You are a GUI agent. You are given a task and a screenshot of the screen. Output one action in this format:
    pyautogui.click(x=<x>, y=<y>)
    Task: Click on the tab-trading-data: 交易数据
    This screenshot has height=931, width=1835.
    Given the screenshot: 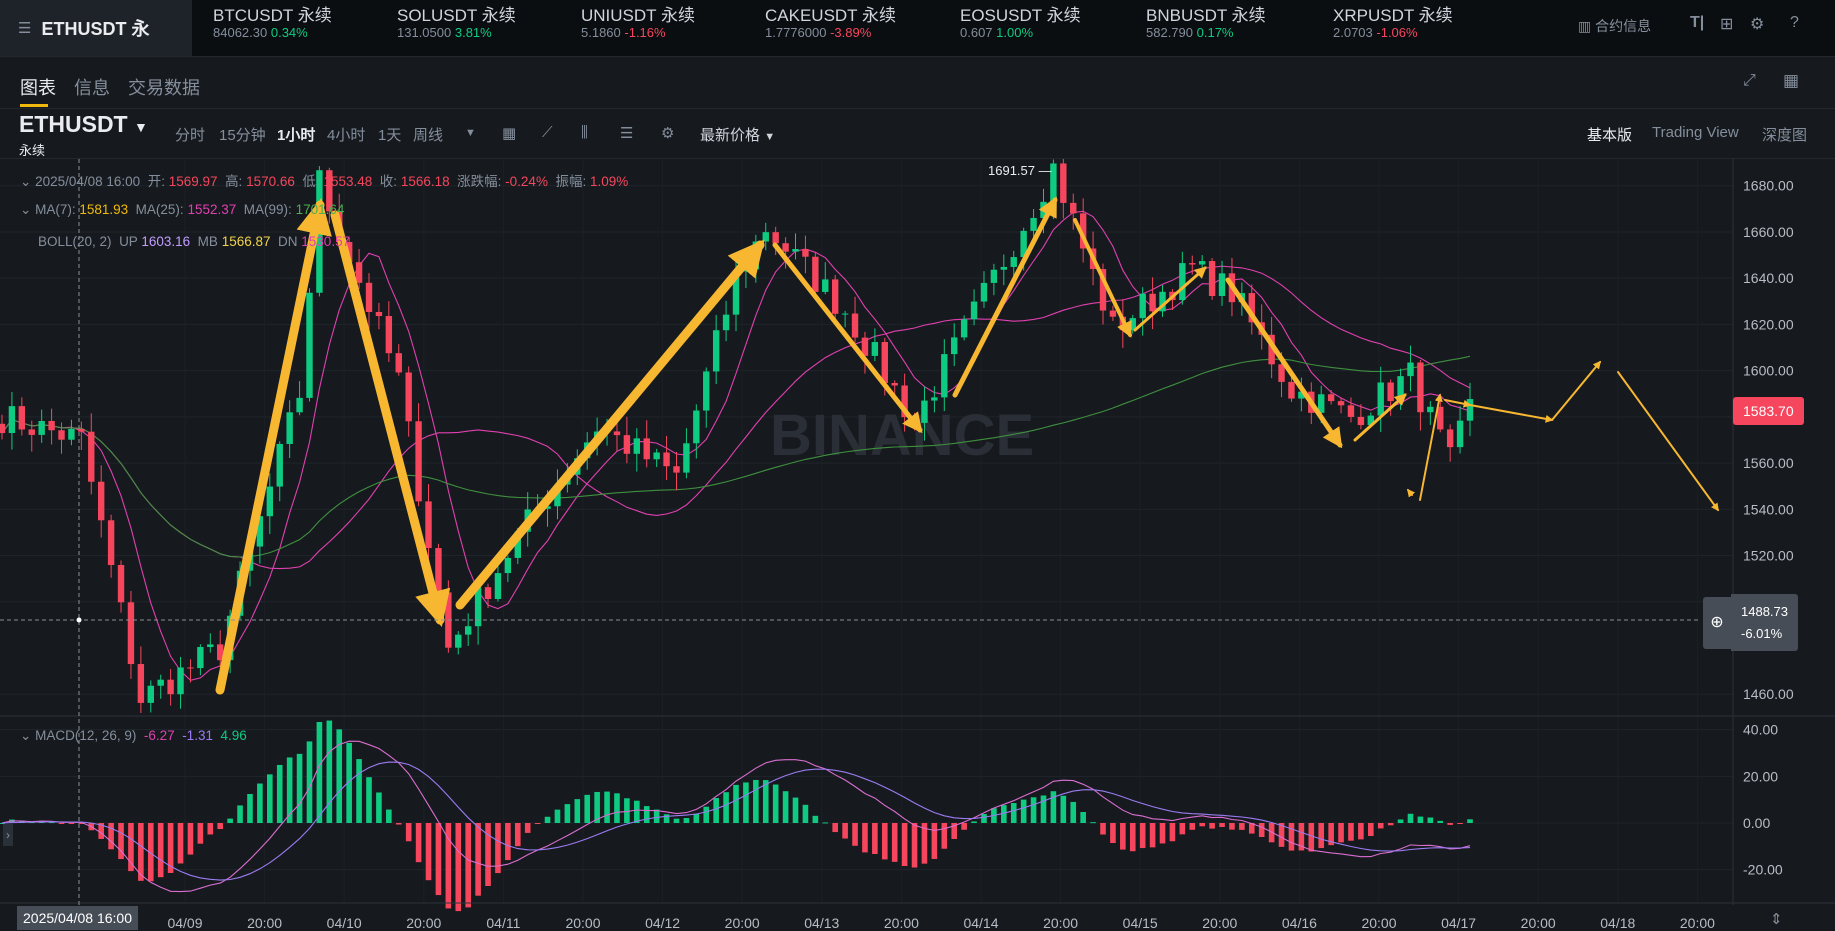 What is the action you would take?
    pyautogui.click(x=164, y=88)
    